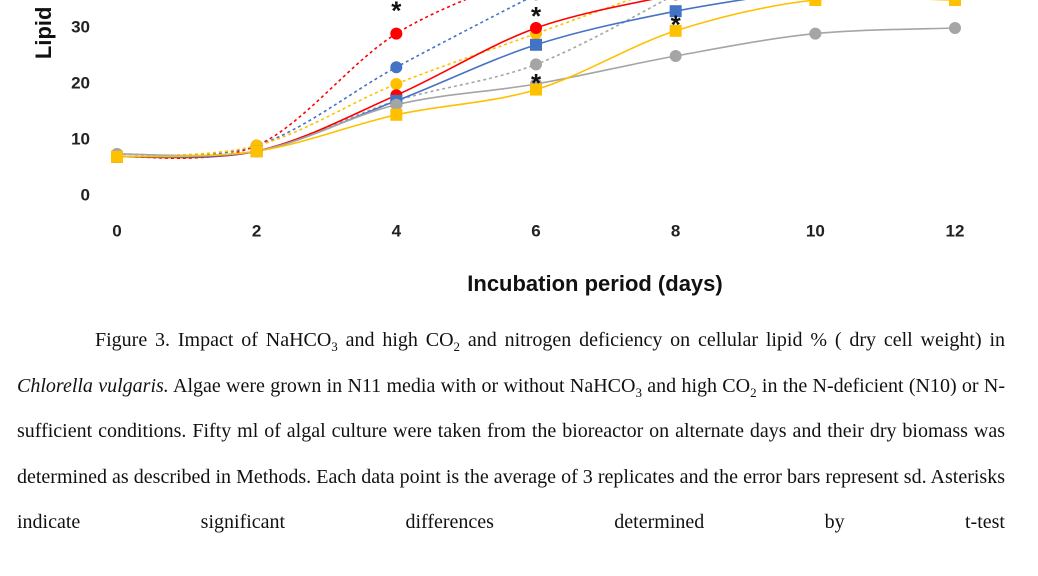  What do you see at coordinates (955, 230) in the screenshot?
I see `x-tick-label: 12` at bounding box center [955, 230].